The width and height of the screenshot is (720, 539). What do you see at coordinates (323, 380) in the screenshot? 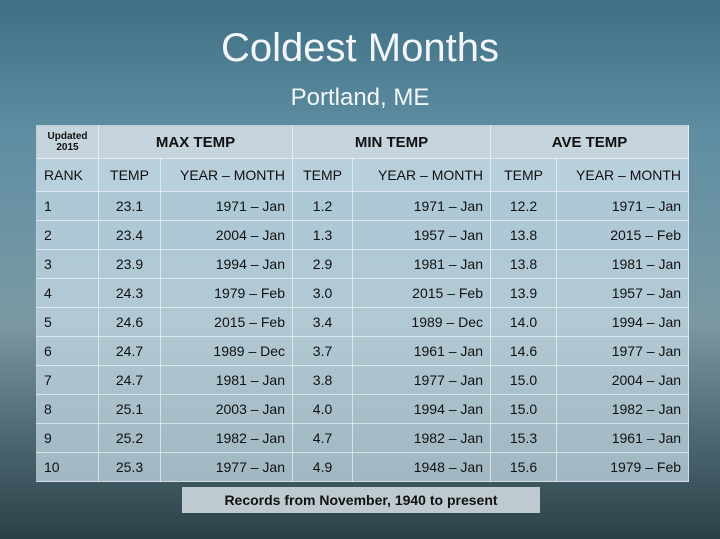
I see `cell: 3.8` at bounding box center [323, 380].